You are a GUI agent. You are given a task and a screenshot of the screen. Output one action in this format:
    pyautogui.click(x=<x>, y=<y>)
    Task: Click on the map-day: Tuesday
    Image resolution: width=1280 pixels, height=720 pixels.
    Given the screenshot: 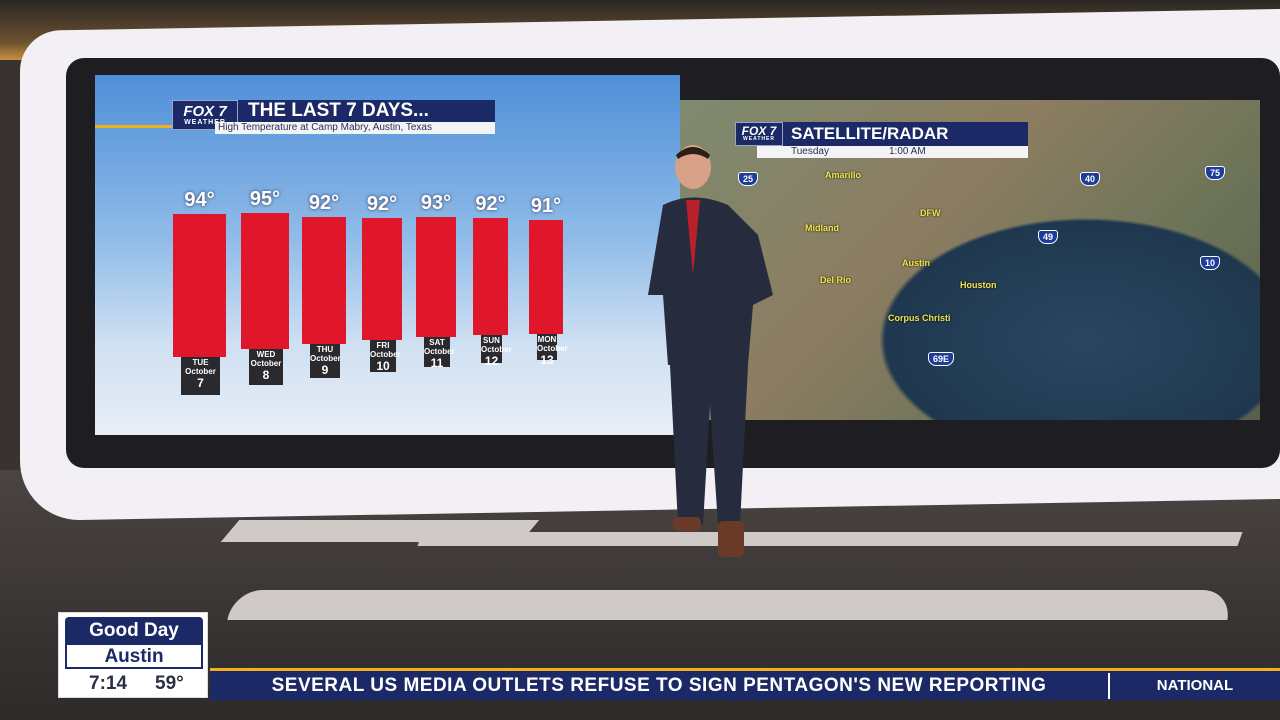 What is the action you would take?
    pyautogui.click(x=810, y=151)
    